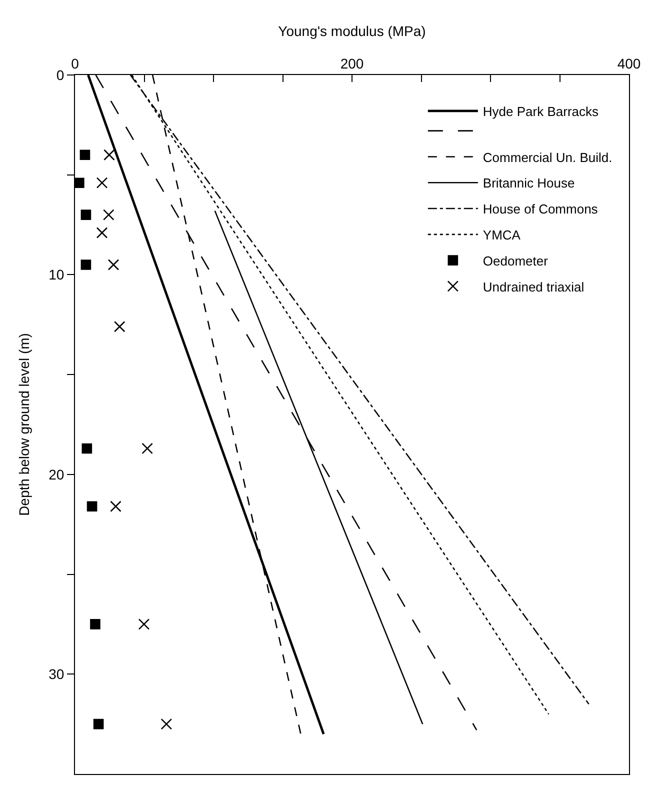  Describe the element at coordinates (56, 474) in the screenshot. I see `y-tick-label: 20` at that location.